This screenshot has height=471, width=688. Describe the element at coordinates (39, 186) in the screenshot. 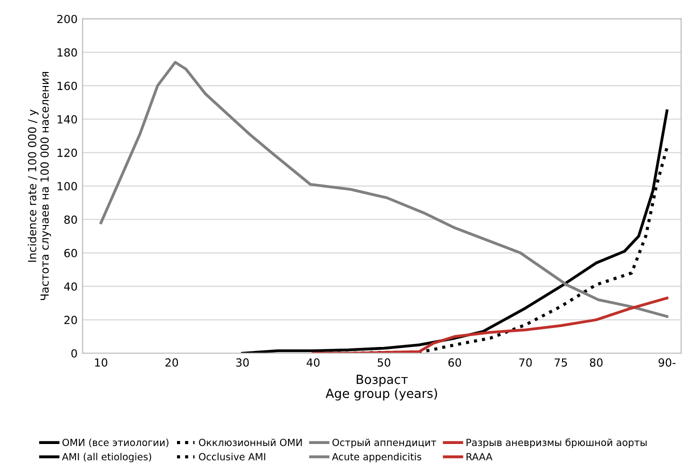

I see `y-axis-title: Incidence rate / 100 000 / y Частота случаев на 100 000 населения` at that location.